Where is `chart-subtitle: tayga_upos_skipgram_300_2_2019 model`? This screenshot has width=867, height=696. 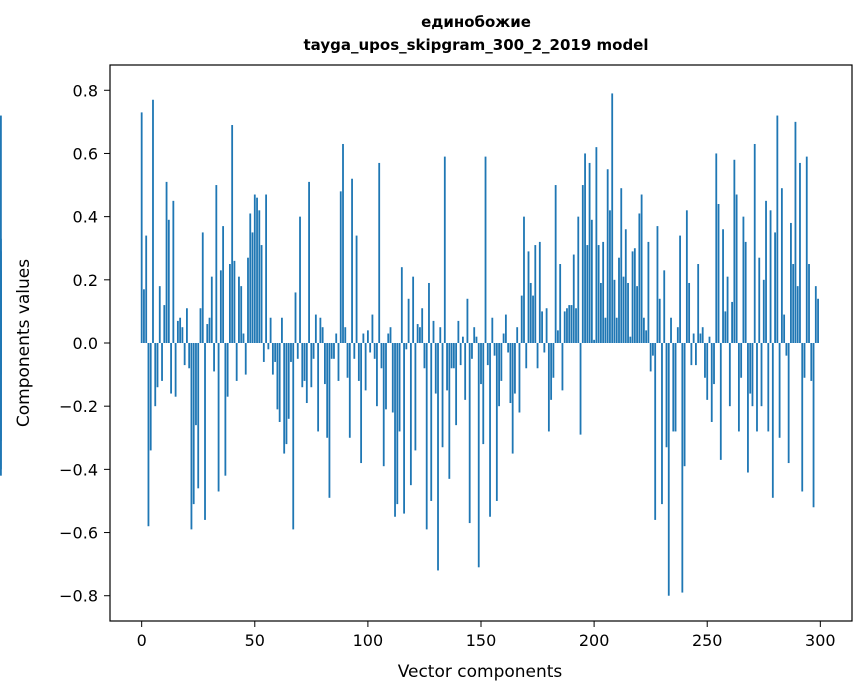
chart-subtitle: tayga_upos_skipgram_300_2_2019 model is located at coordinates (476, 45).